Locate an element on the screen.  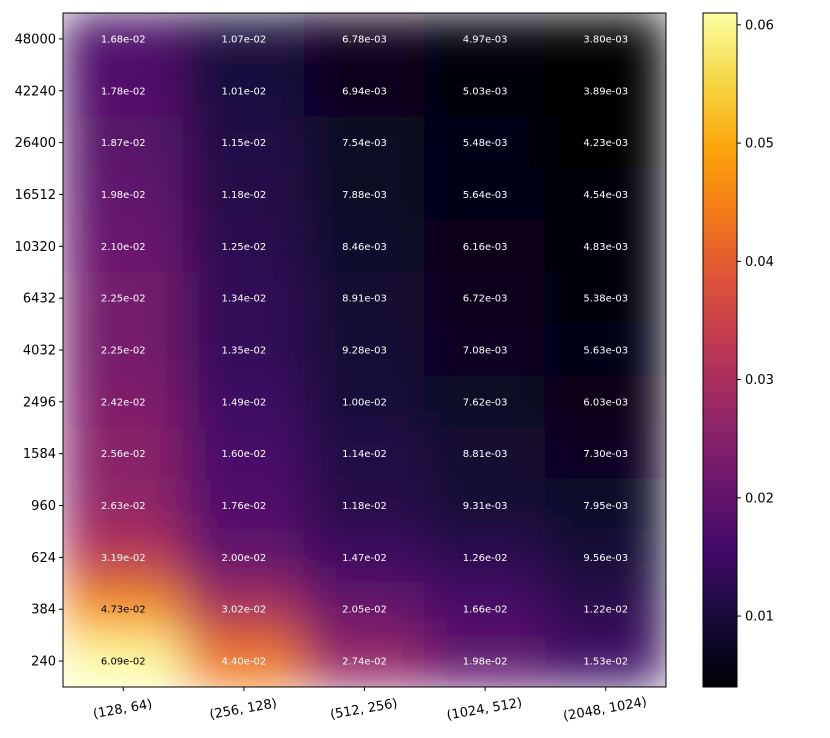
cell-value-label: 5.03e-03 is located at coordinates (485, 91).